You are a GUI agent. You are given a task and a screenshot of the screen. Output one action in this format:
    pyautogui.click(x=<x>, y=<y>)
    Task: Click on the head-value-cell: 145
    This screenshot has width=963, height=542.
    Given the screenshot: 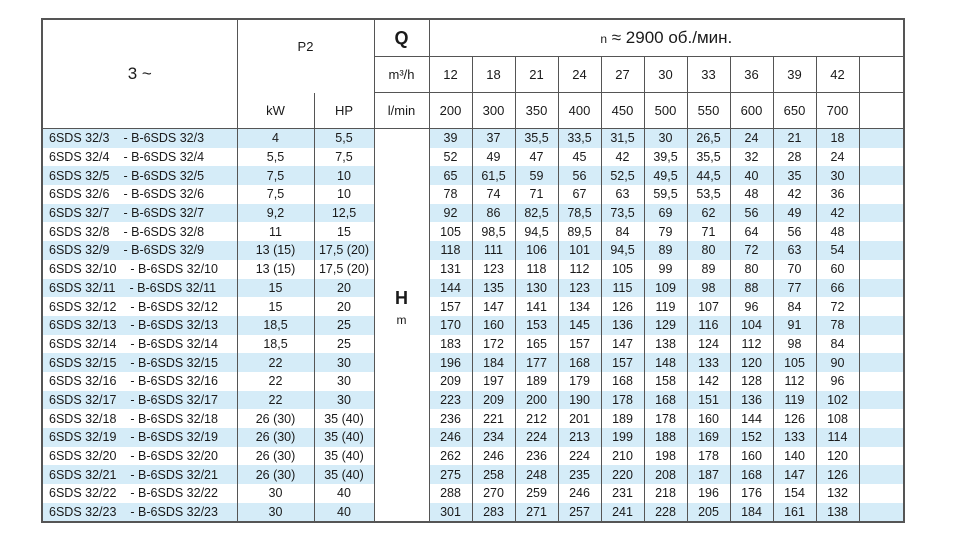 What is the action you would take?
    pyautogui.click(x=579, y=325)
    